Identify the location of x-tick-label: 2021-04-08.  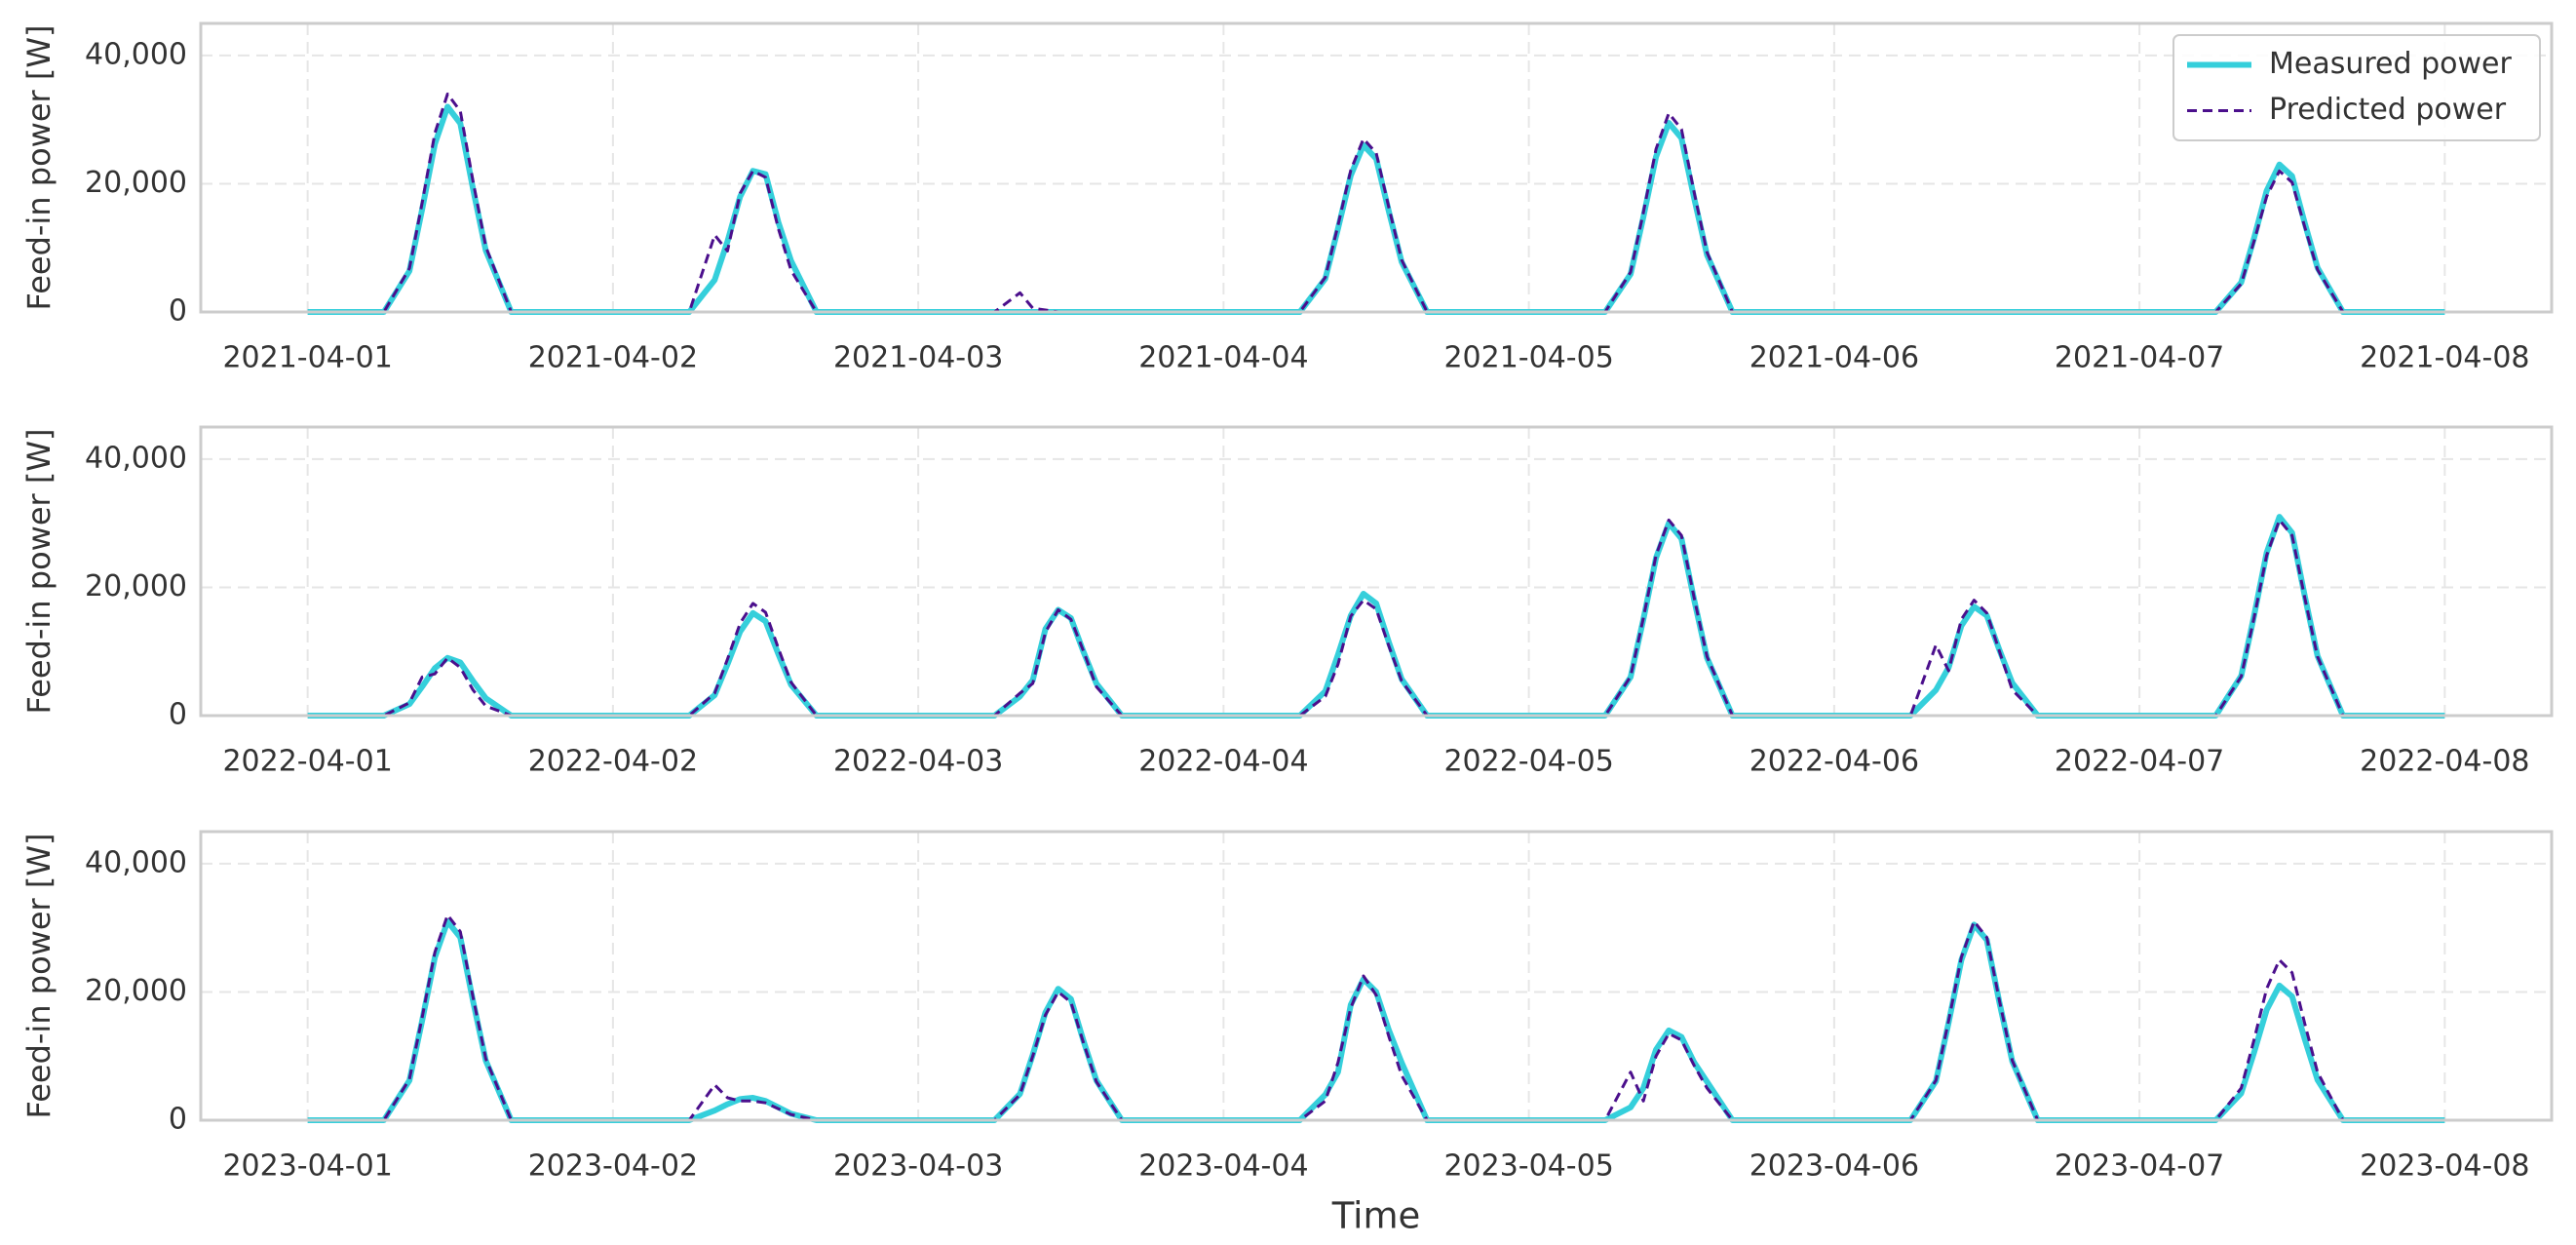
(2444, 358).